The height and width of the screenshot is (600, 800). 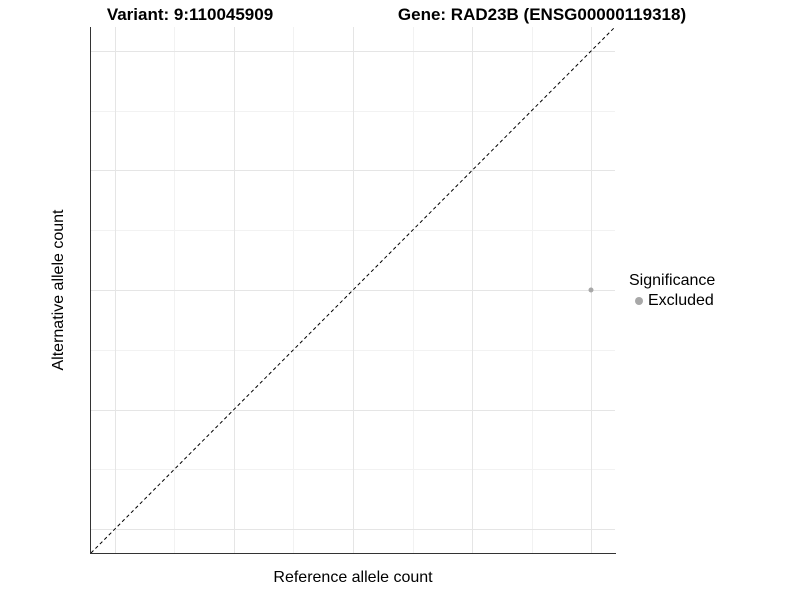 What do you see at coordinates (672, 280) in the screenshot?
I see `legend-title: Significance` at bounding box center [672, 280].